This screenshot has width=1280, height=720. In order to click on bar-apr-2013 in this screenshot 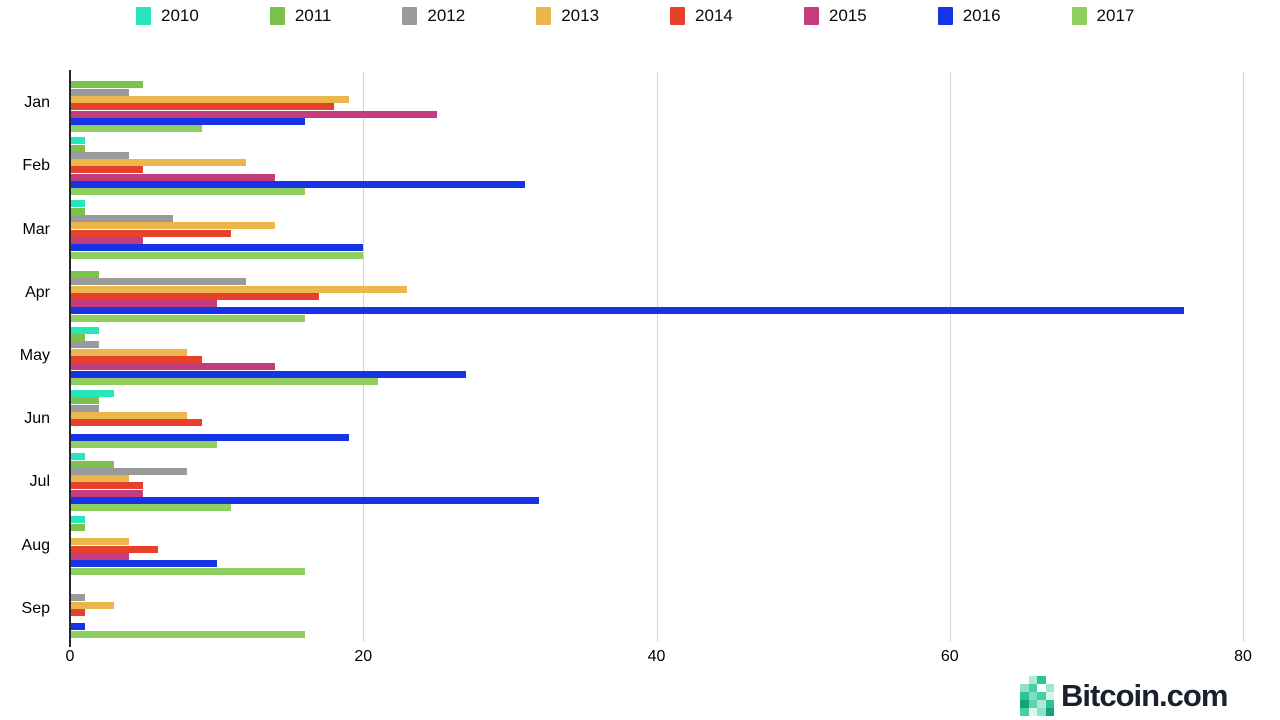, I will do `click(239, 289)`.